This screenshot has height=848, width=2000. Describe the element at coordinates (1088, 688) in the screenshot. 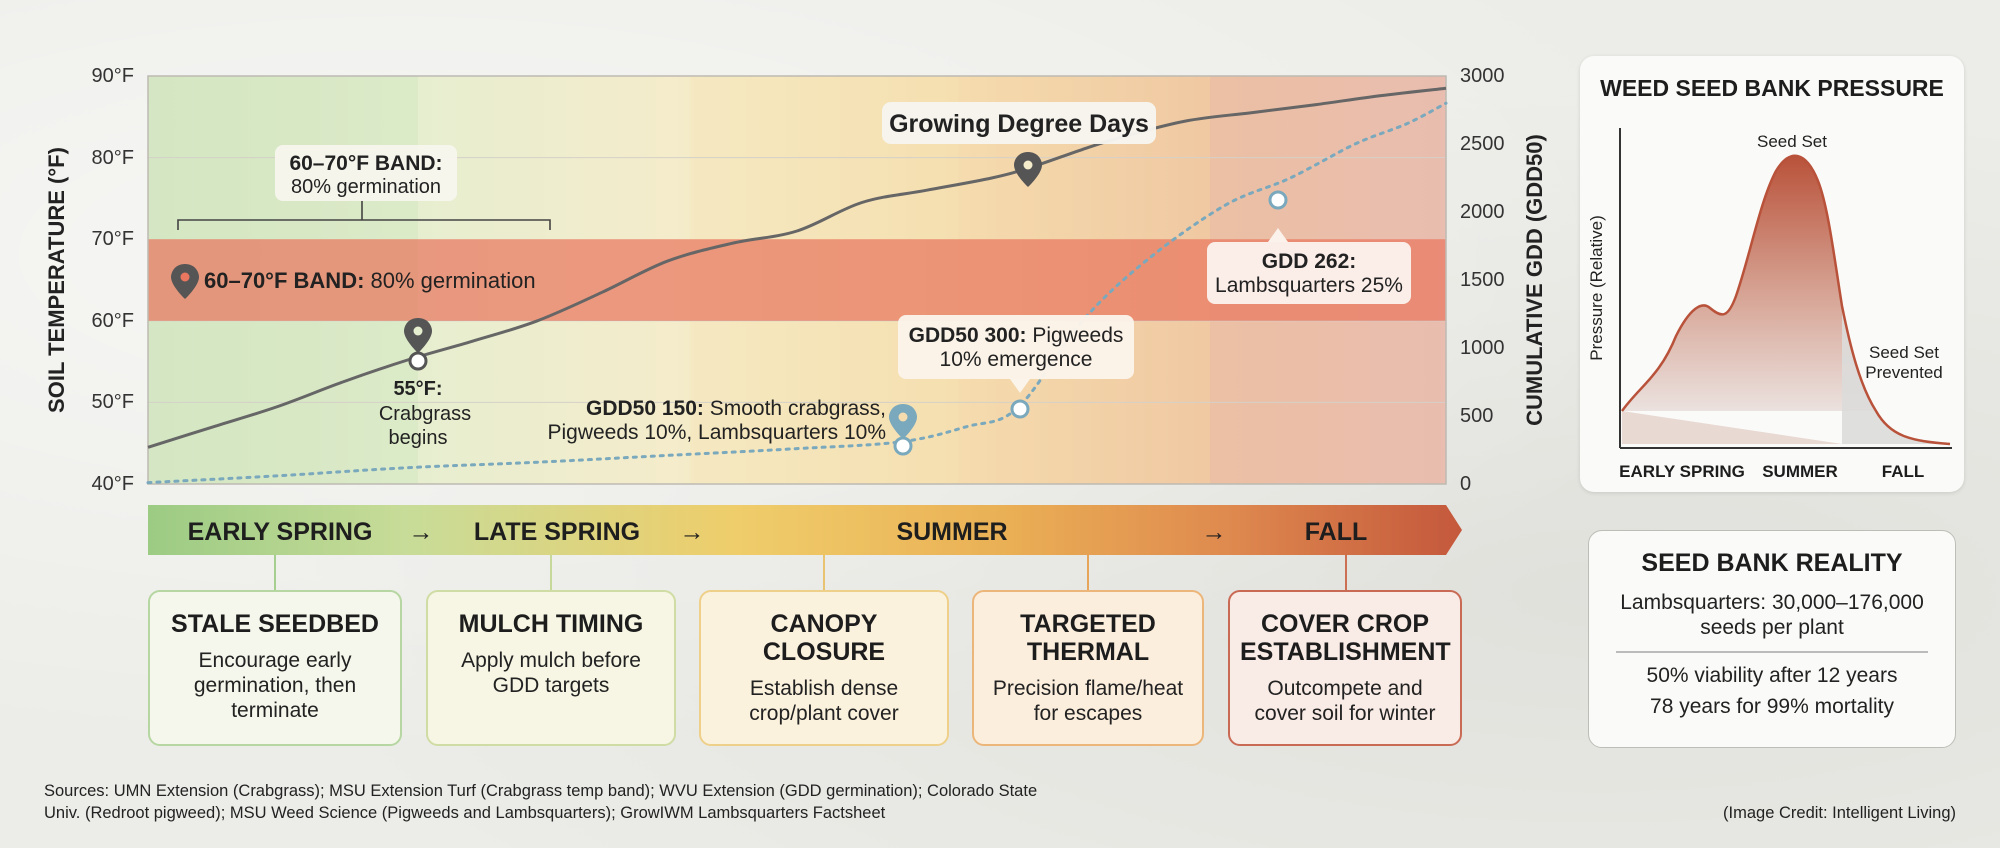

I see `card-text-line: Precision flame/heat` at that location.